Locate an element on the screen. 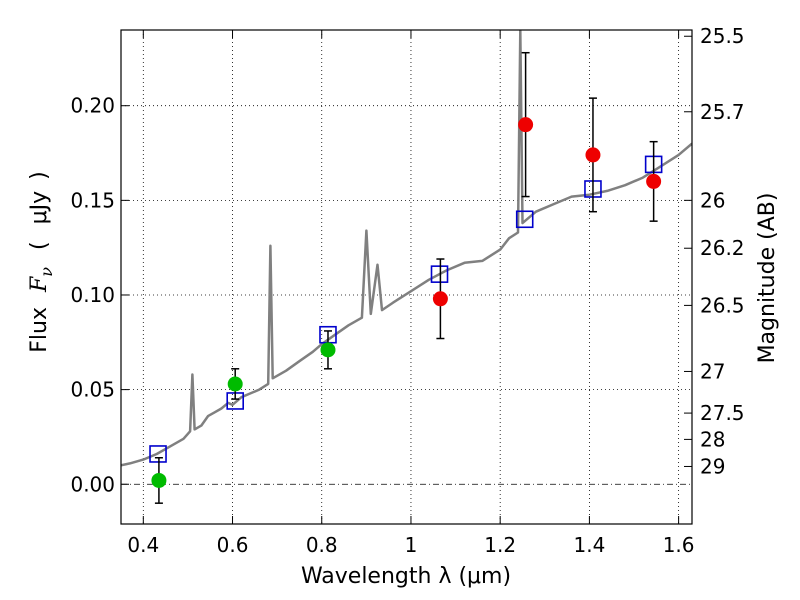  magnitude-tick-label: 27 is located at coordinates (712, 371).